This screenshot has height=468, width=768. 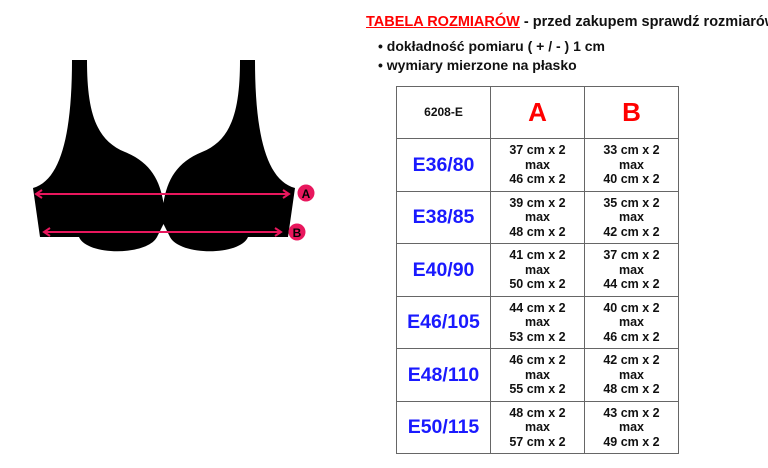 I want to click on size-label: E36/80, so click(x=443, y=165).